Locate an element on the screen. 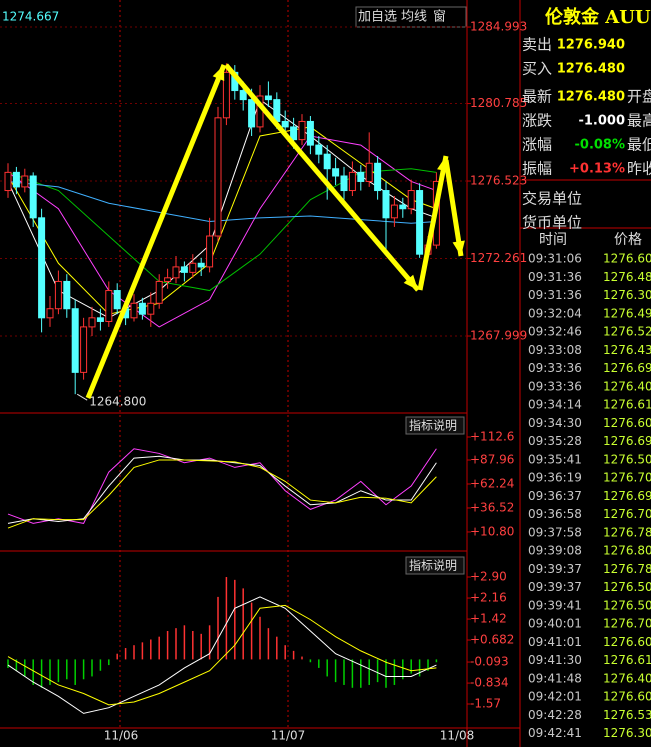  toolbar-button: 窗 is located at coordinates (439, 17).